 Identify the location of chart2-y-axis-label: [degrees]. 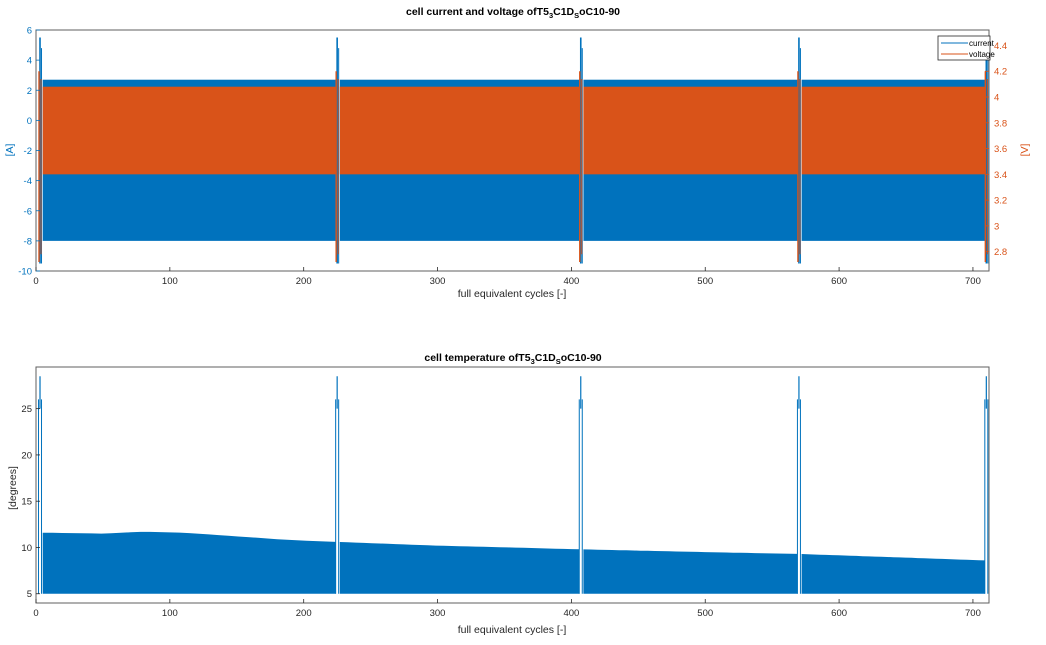
(13, 488).